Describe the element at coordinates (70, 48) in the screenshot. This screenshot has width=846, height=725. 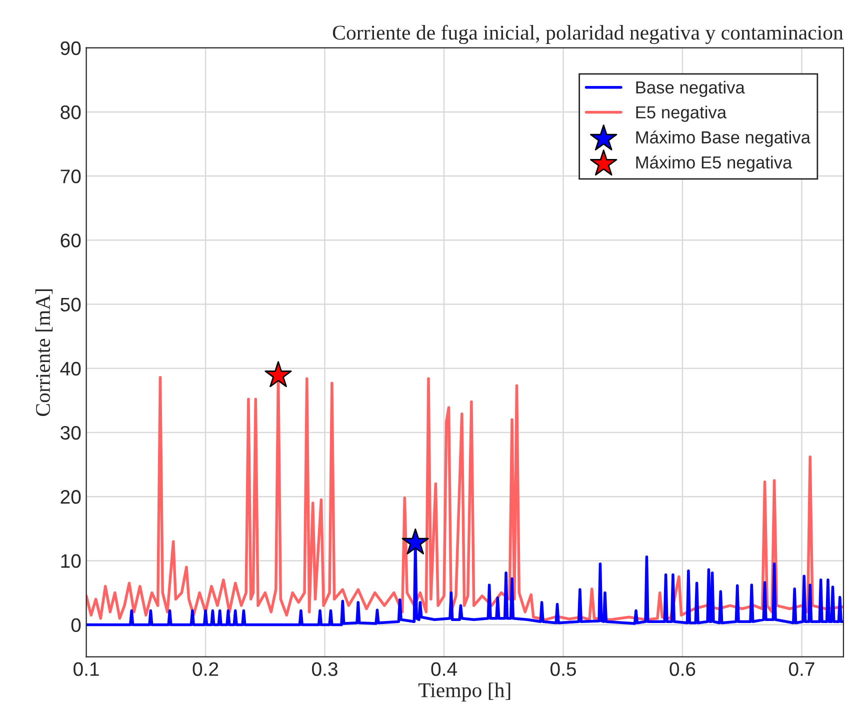
I see `y-tick-label: 90` at that location.